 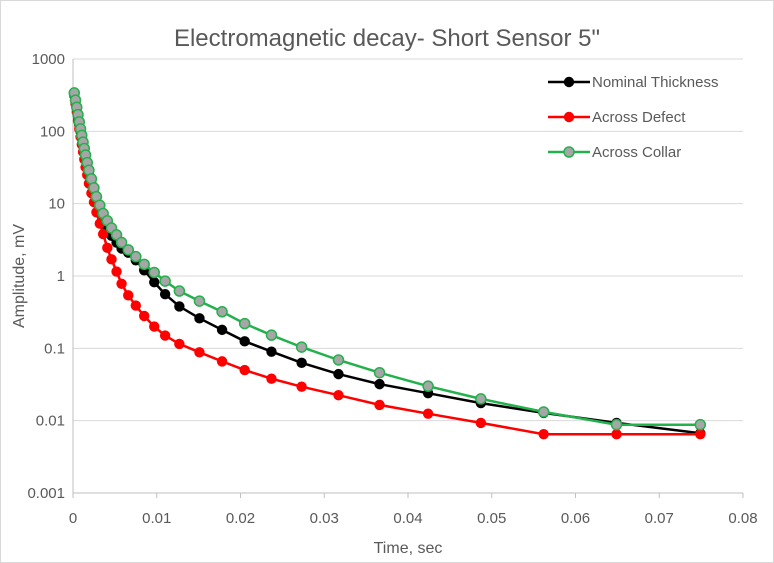 I want to click on x-tick-label: 0.06, so click(x=575, y=518).